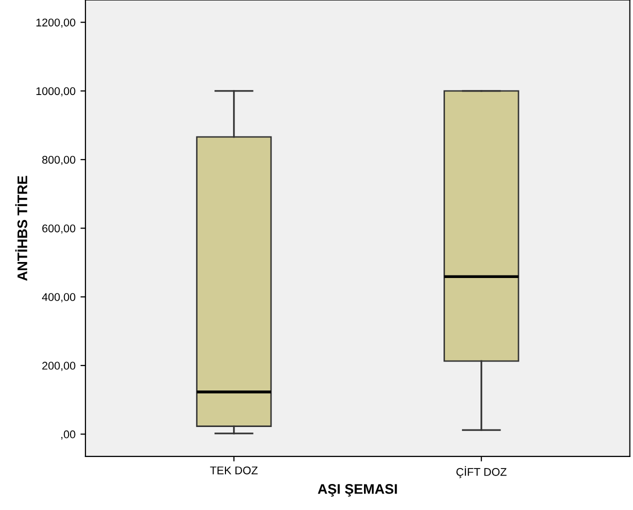 The width and height of the screenshot is (633, 510). Describe the element at coordinates (357, 490) in the screenshot. I see `x-axis-title: AŞI ŞEMASI` at that location.